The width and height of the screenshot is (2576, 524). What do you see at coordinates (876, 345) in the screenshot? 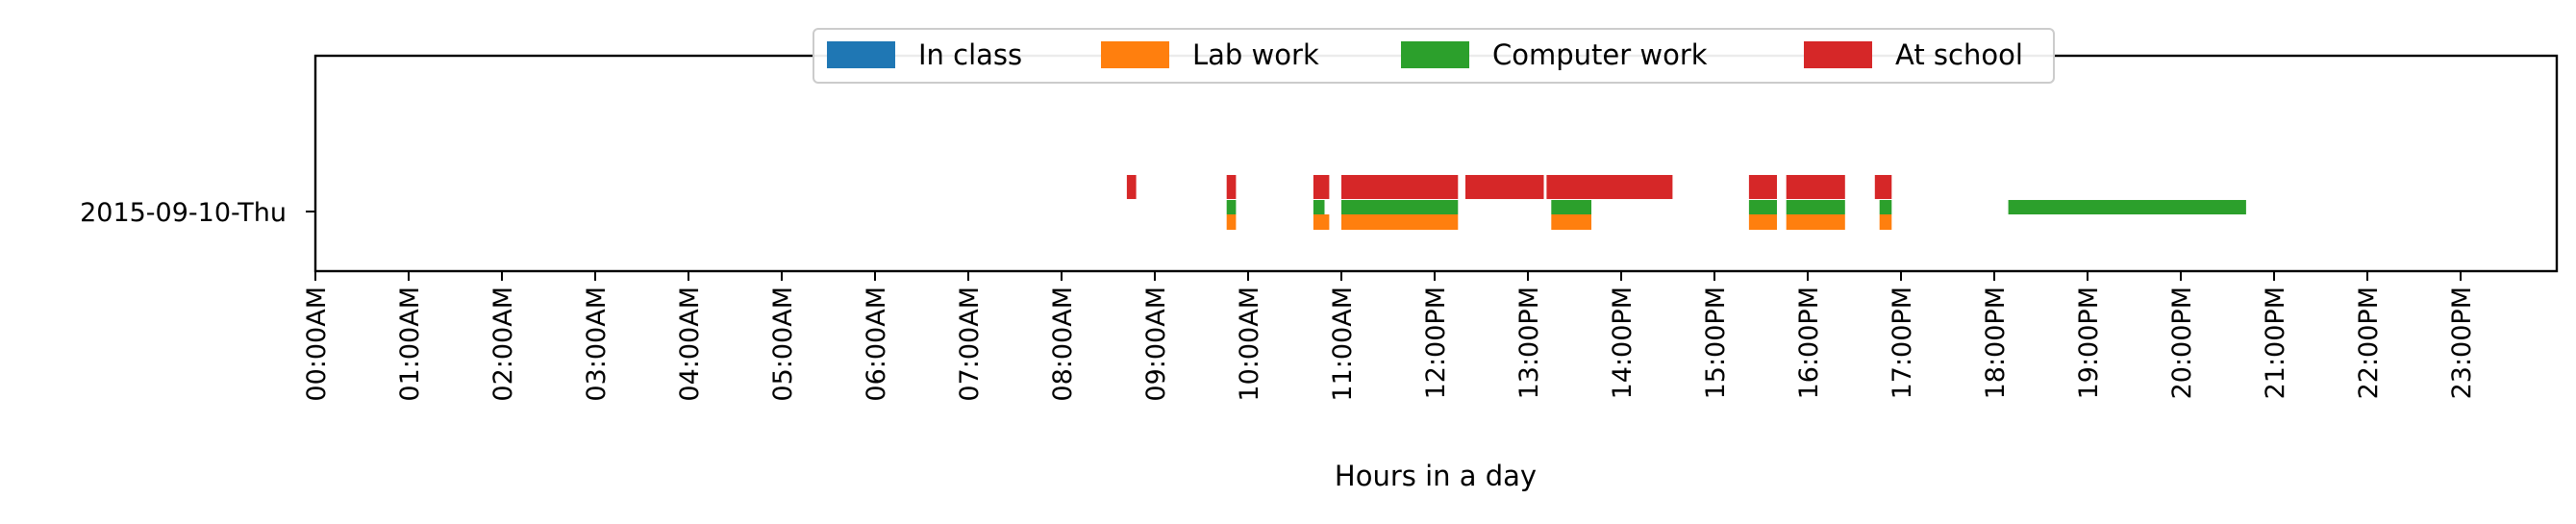
I see `x-tick-label-6: 06:00AM` at bounding box center [876, 345].